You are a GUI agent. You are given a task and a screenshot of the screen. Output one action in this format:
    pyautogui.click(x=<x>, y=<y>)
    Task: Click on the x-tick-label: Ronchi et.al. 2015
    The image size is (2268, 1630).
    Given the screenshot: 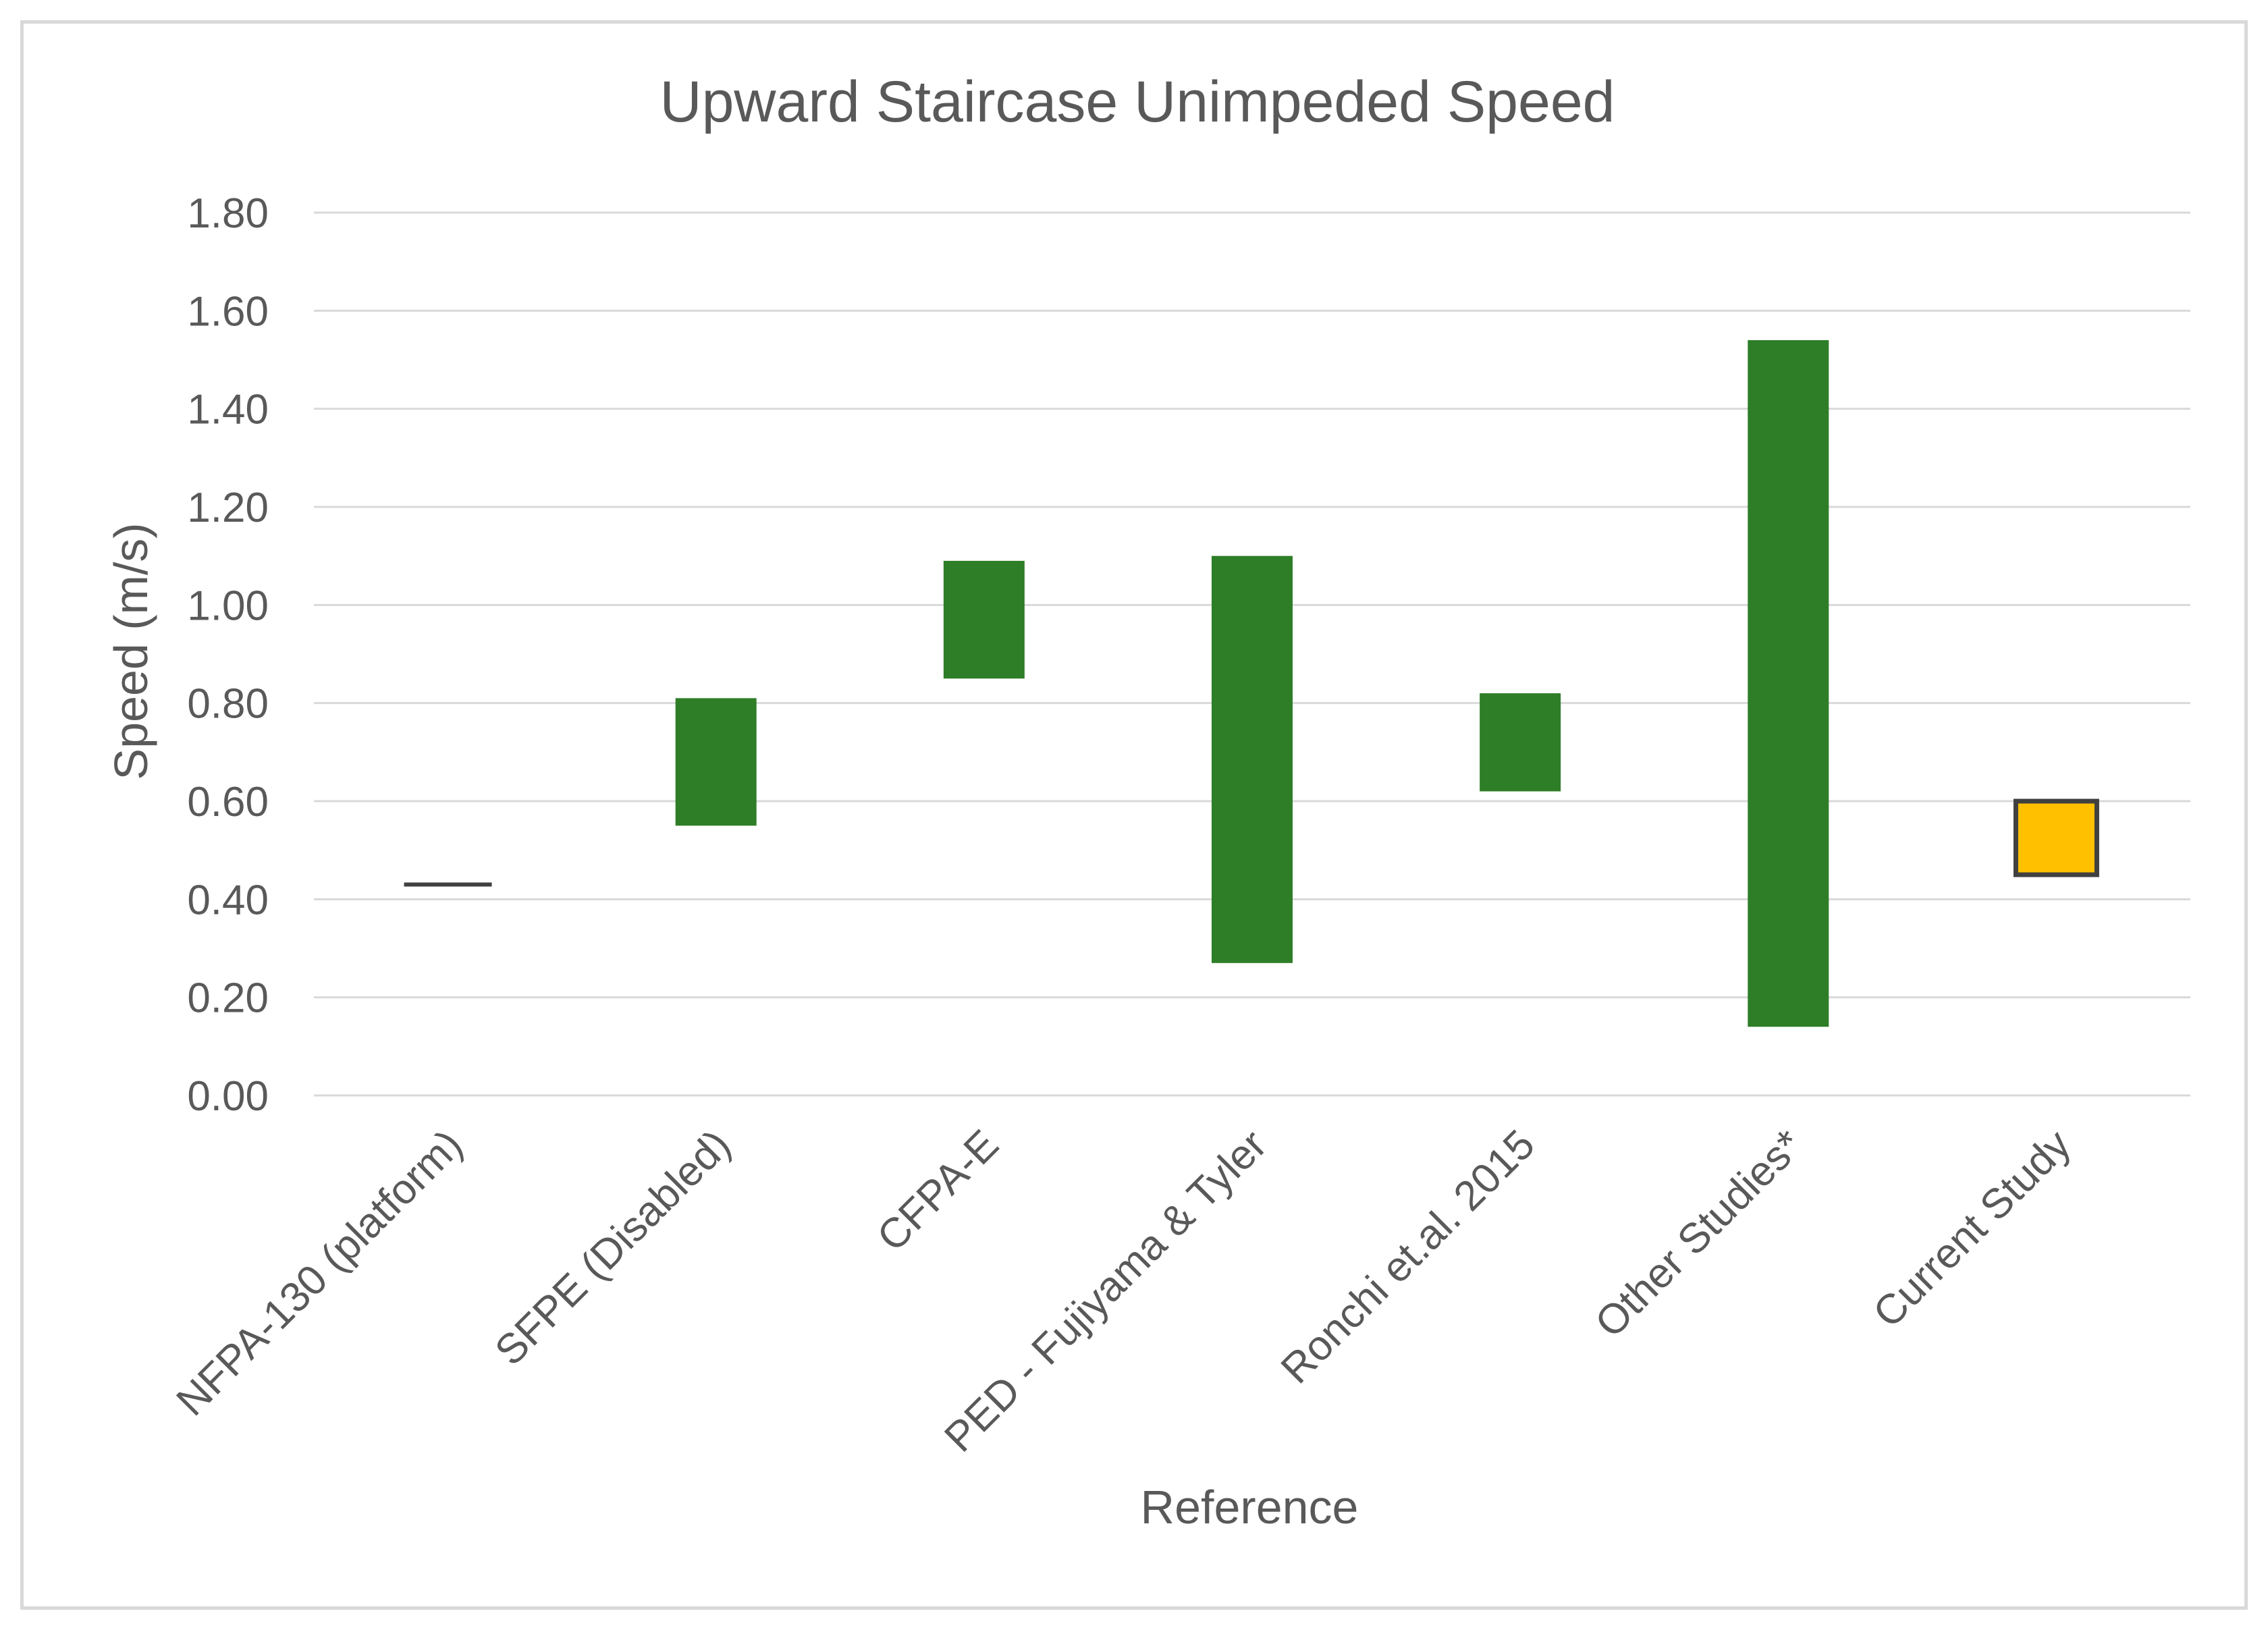 What is the action you would take?
    pyautogui.click(x=1408, y=1256)
    